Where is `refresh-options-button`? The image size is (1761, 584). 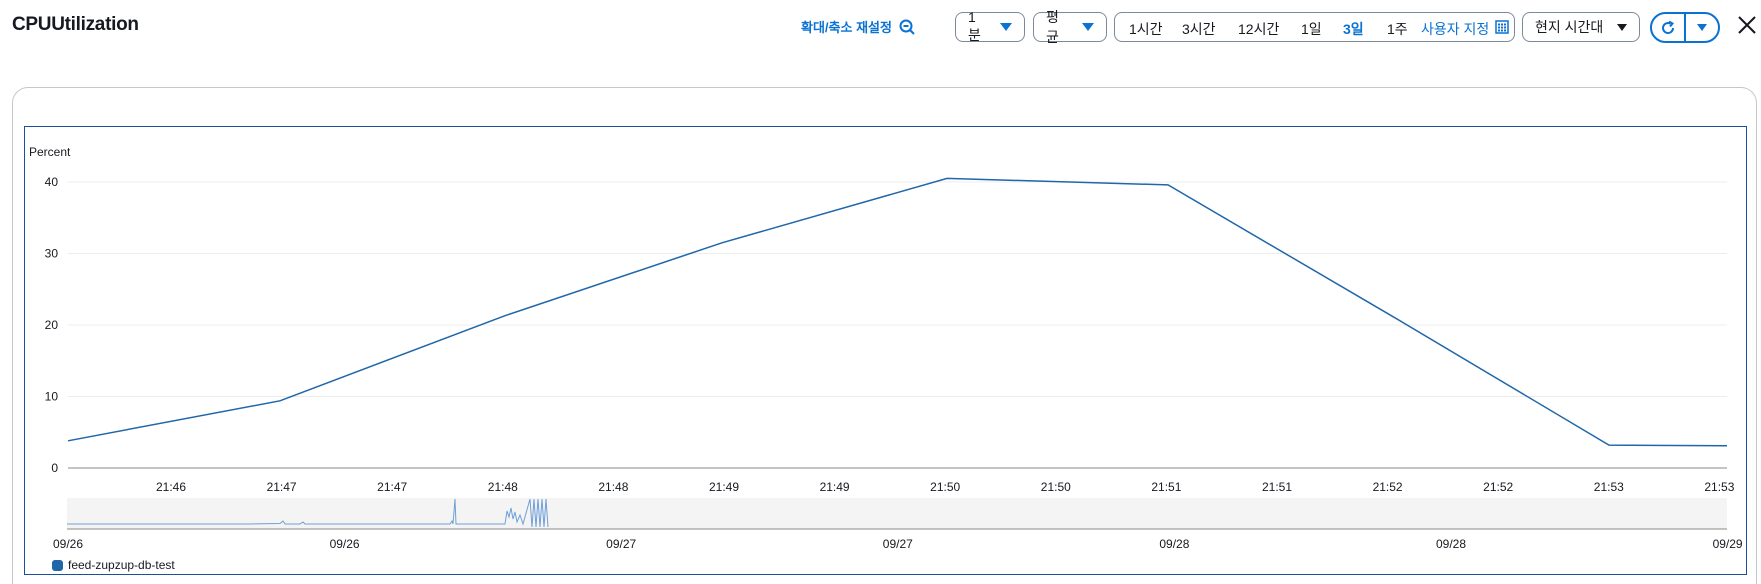 refresh-options-button is located at coordinates (1702, 27).